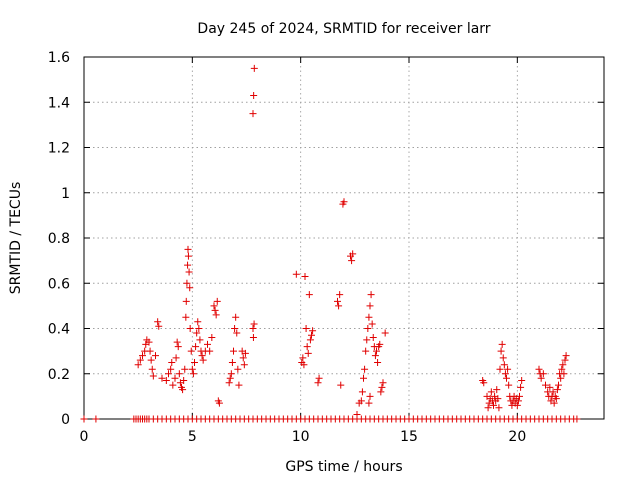 This screenshot has width=640, height=480. What do you see at coordinates (84, 437) in the screenshot?
I see `x-tick-label: 0` at bounding box center [84, 437].